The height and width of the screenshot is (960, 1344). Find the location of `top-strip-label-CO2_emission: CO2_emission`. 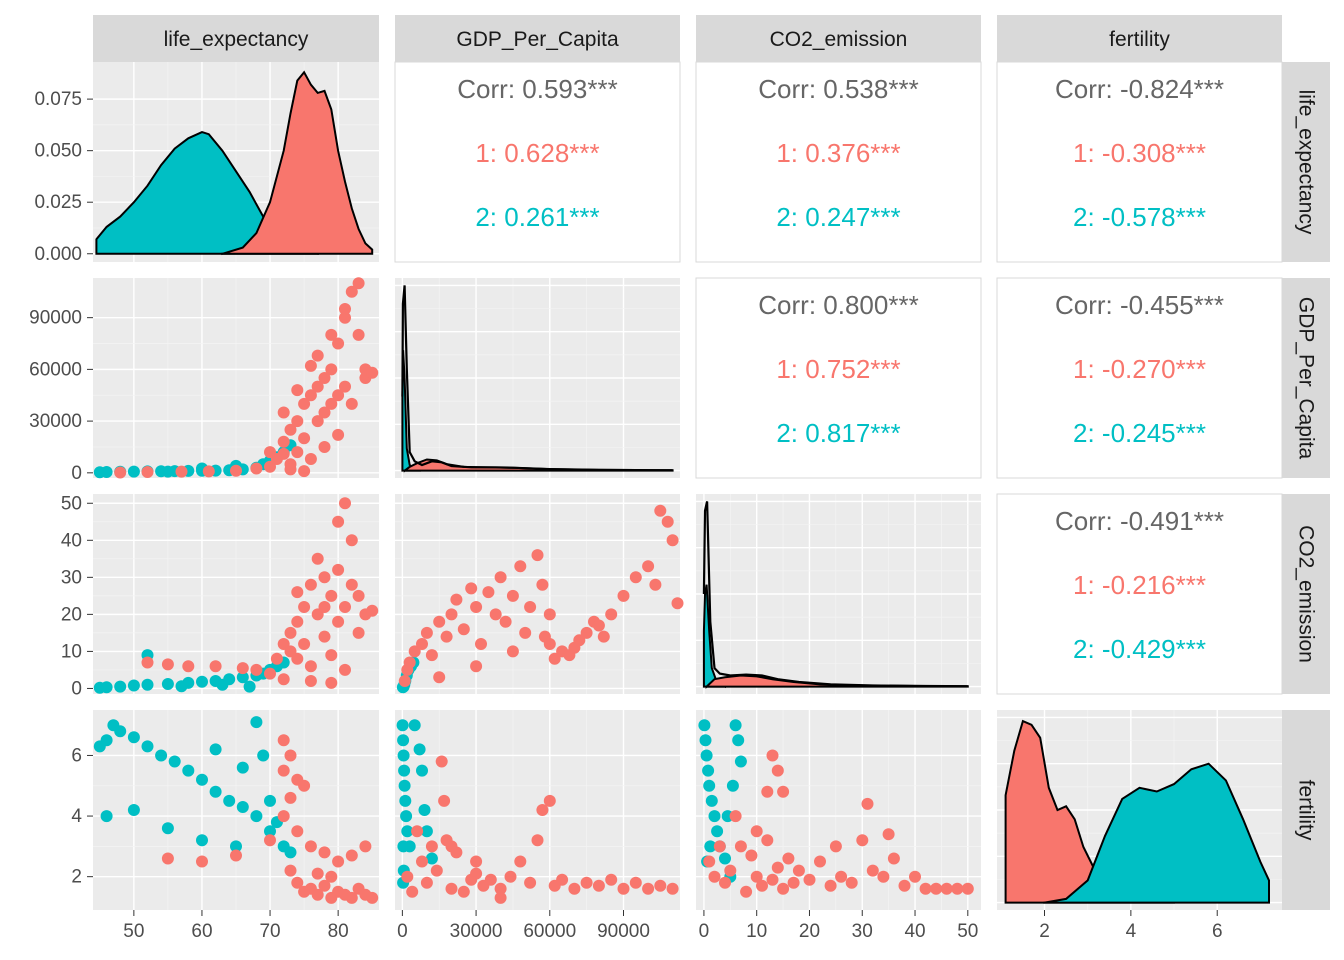

top-strip-label-CO2_emission: CO2_emission is located at coordinates (839, 39).